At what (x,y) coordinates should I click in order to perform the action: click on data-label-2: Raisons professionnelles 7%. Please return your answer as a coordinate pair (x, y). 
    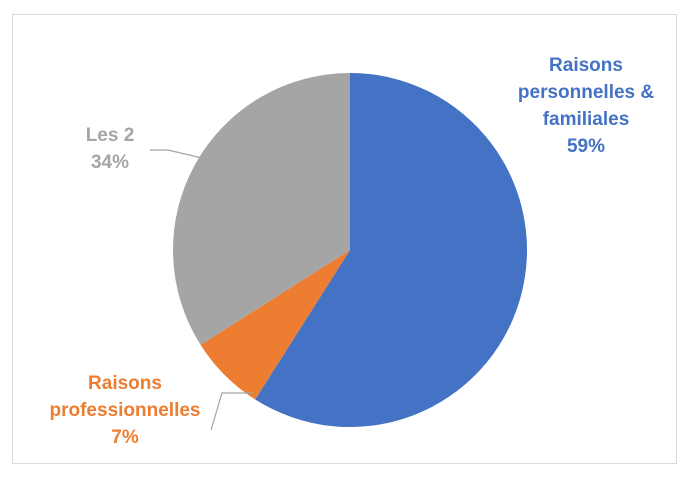
    Looking at the image, I should click on (125, 410).